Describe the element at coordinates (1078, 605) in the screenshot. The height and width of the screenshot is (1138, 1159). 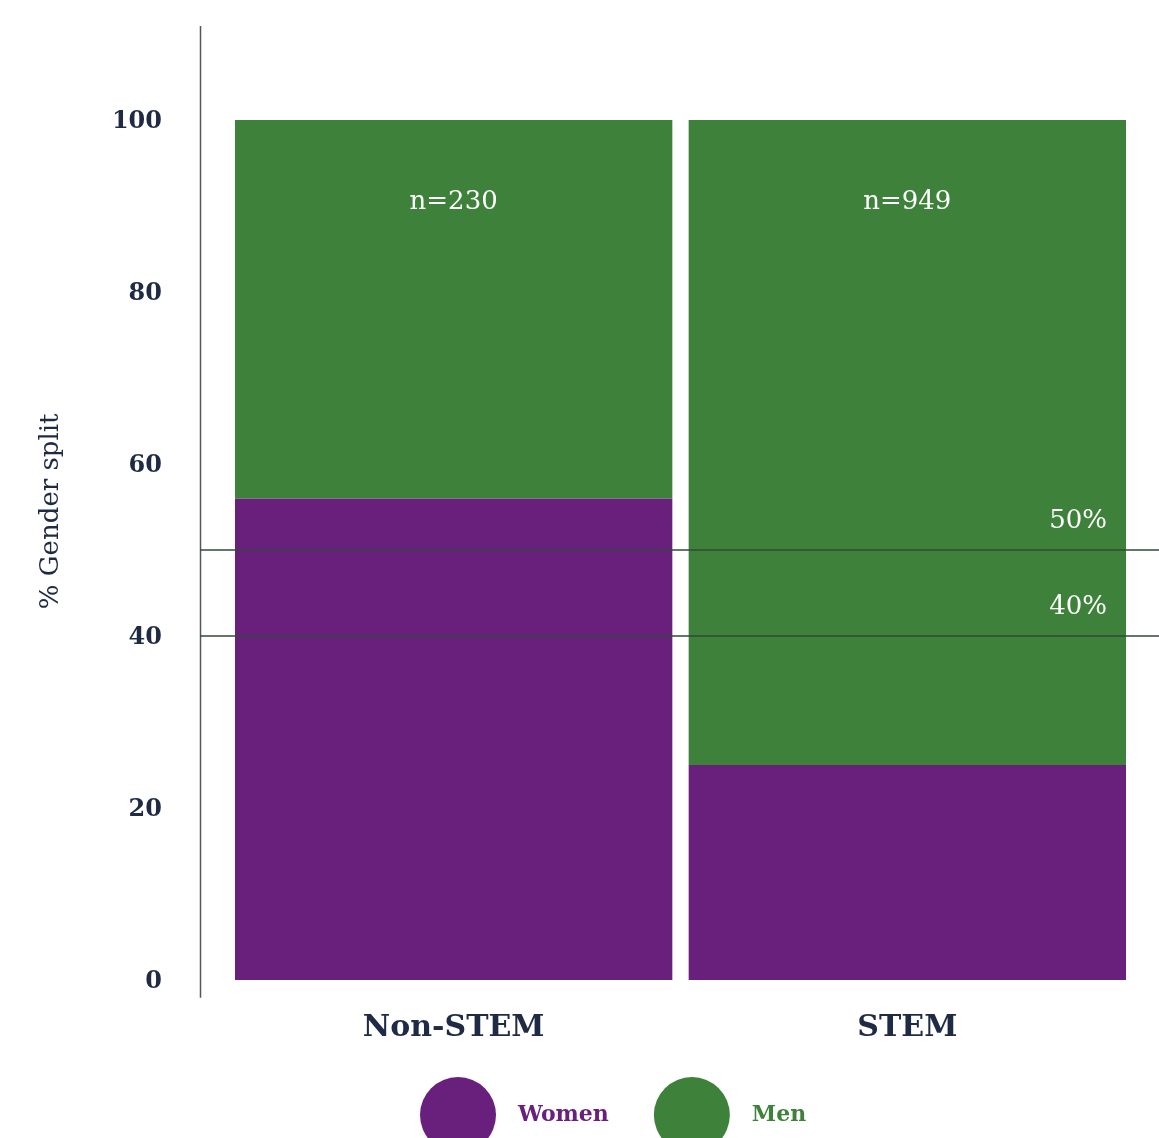
I see `ref-line-label: 40%` at that location.